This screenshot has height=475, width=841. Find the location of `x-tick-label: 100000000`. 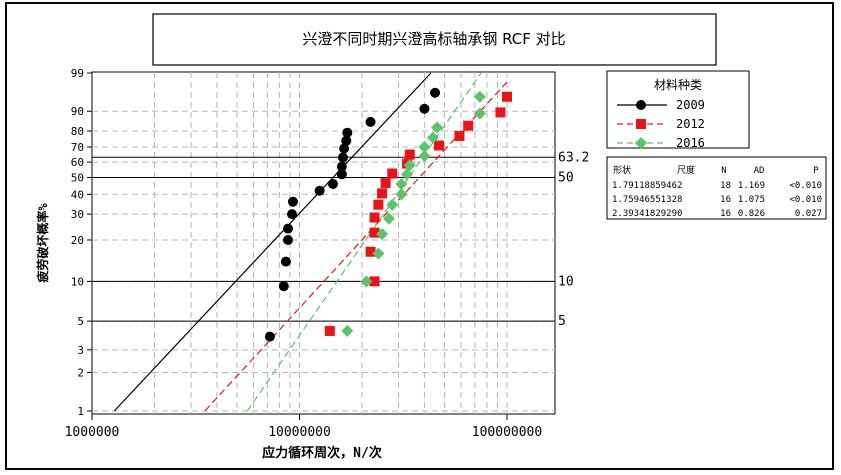

x-tick-label: 100000000 is located at coordinates (507, 432).